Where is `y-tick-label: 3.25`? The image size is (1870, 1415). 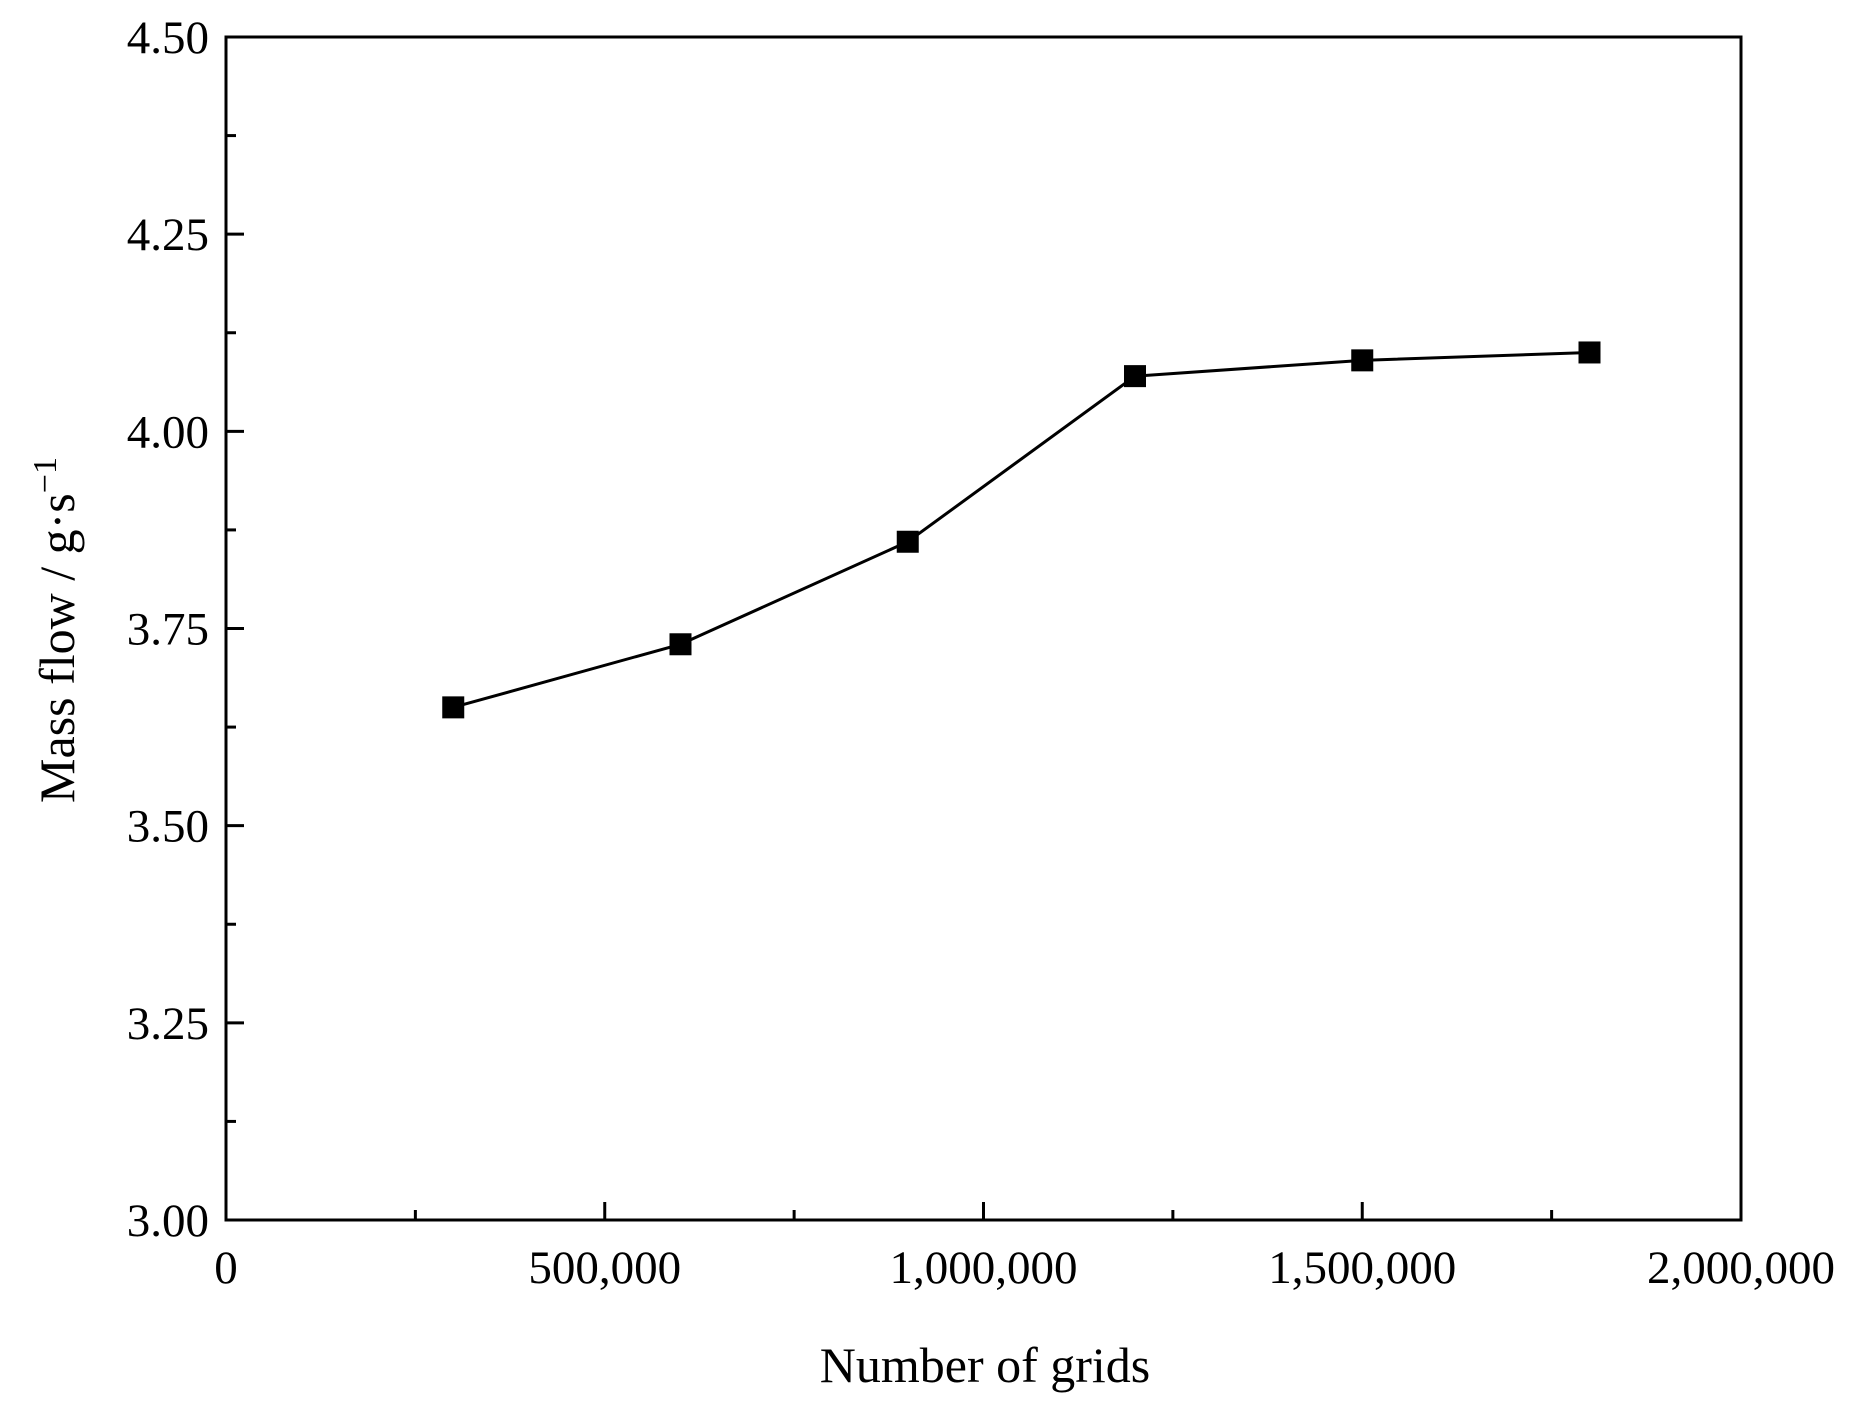
y-tick-label: 3.25 is located at coordinates (168, 1024).